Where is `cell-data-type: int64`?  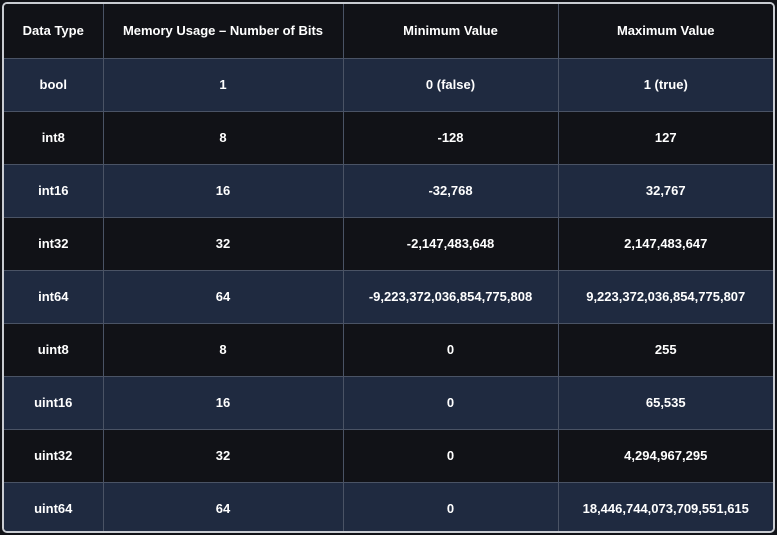
cell-data-type: int64 is located at coordinates (54, 296).